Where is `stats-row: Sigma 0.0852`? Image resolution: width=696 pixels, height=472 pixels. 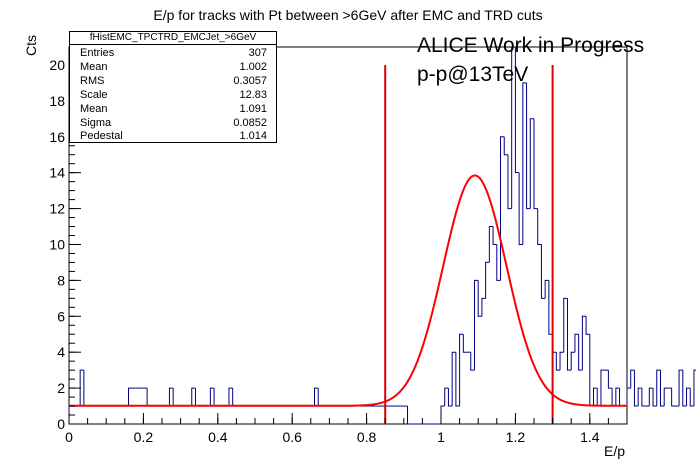 stats-row: Sigma 0.0852 is located at coordinates (173, 123).